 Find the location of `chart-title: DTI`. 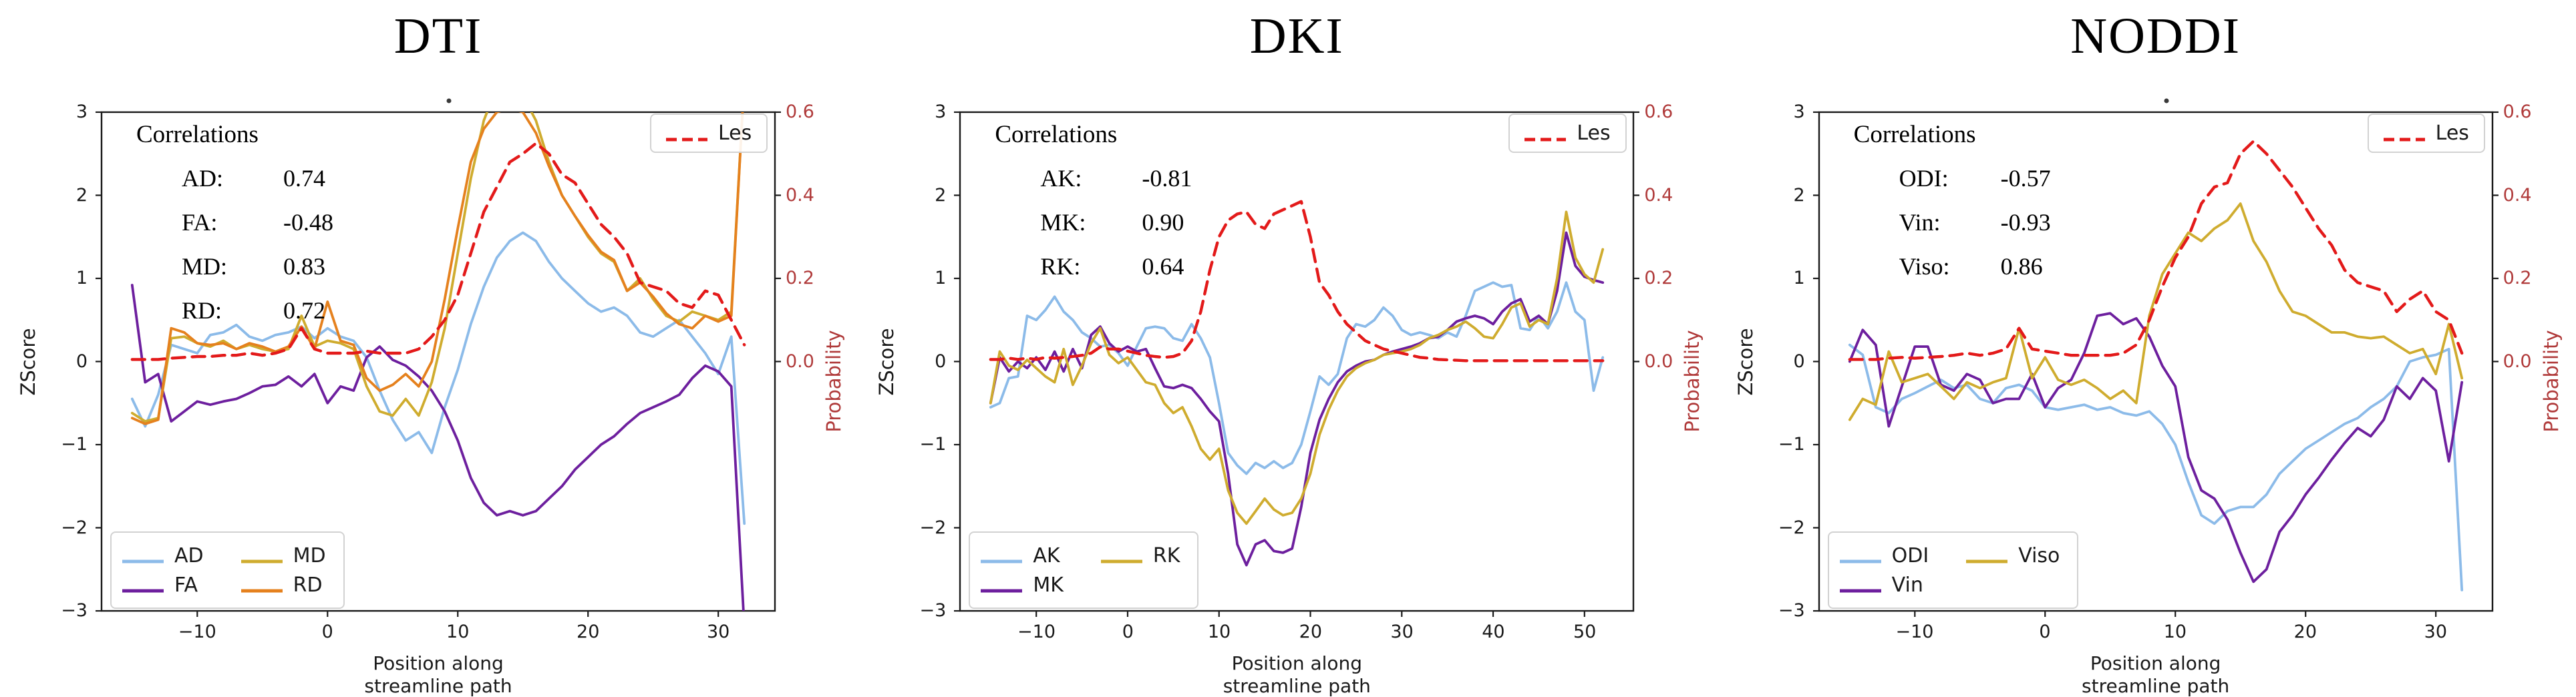

chart-title: DTI is located at coordinates (438, 36).